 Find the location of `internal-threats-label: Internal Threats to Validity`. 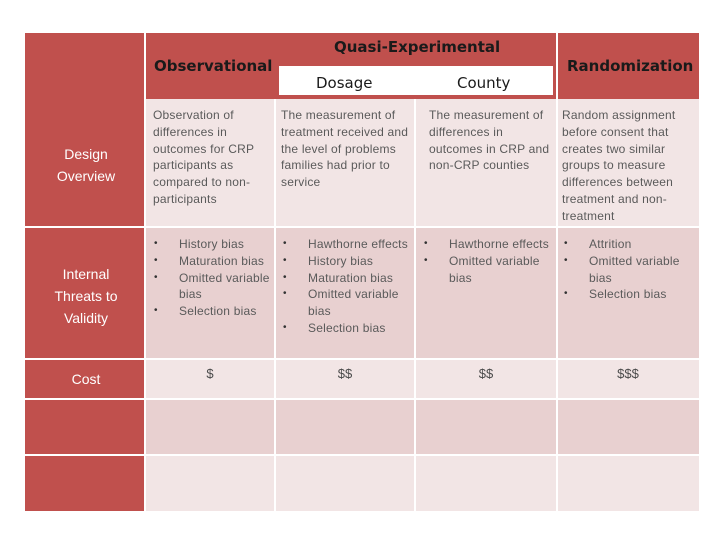

internal-threats-label: Internal Threats to Validity is located at coordinates (86, 296).